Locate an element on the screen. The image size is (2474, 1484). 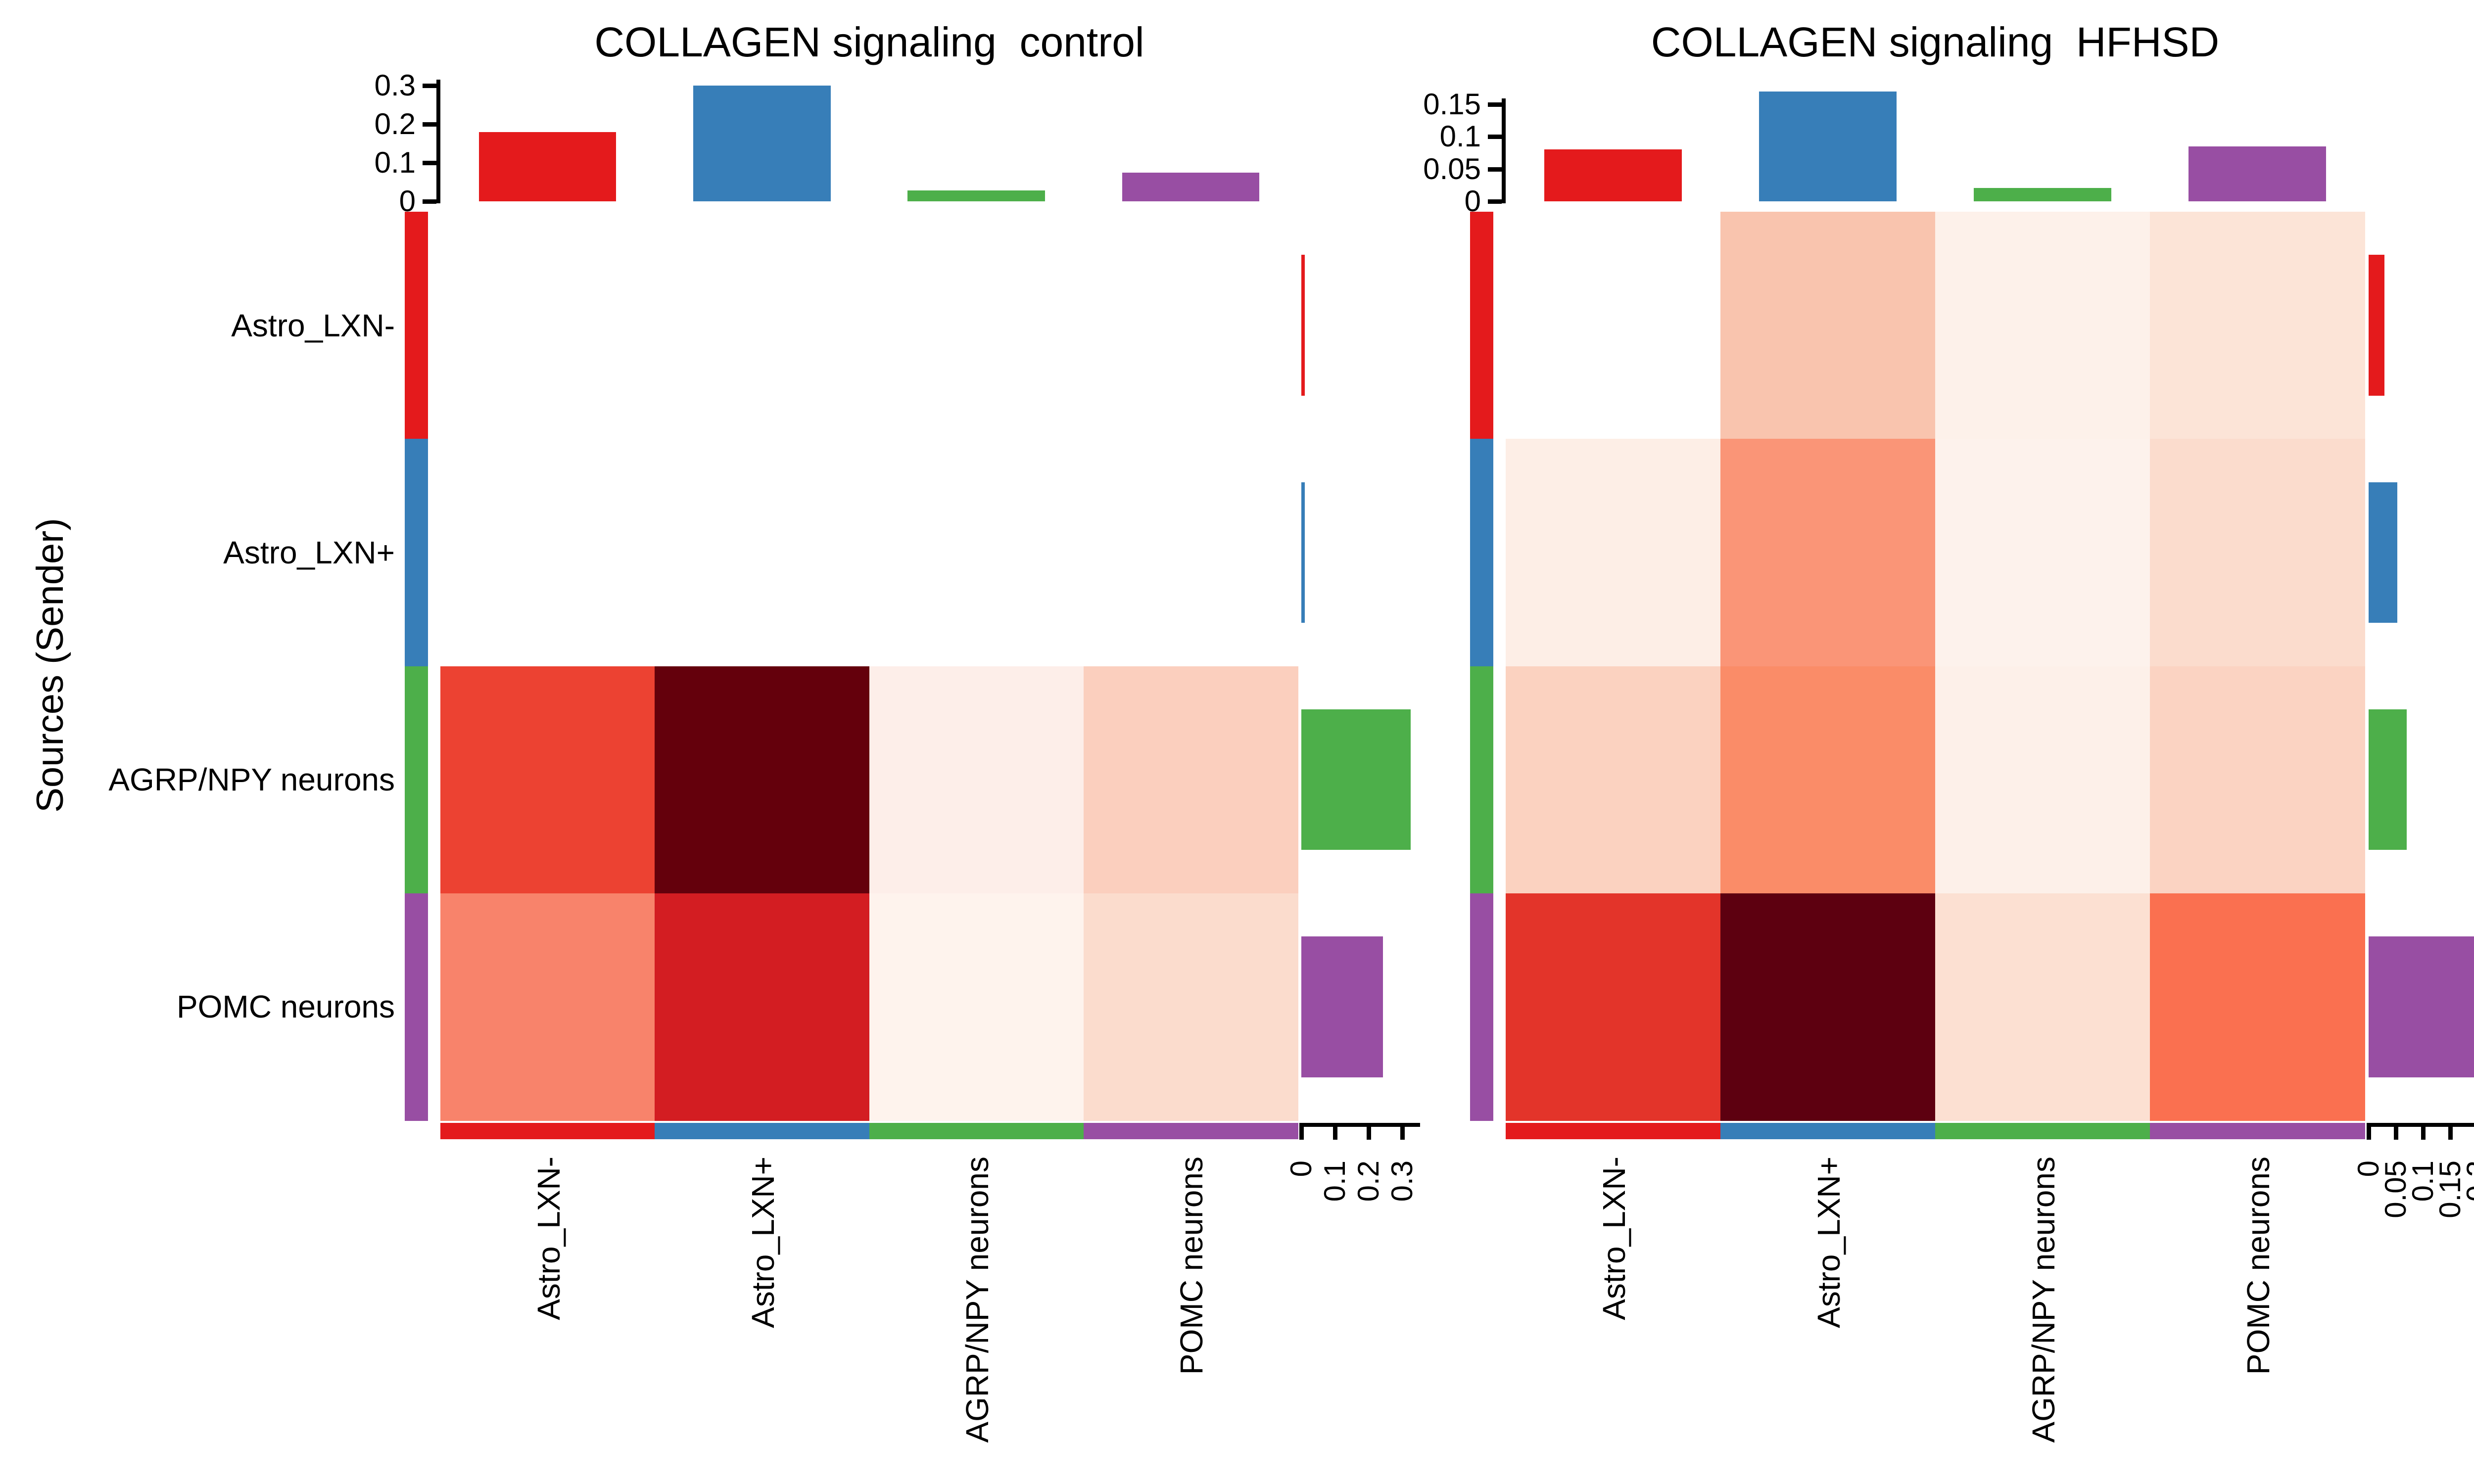
panel-title-control: COLLAGEN signaling control is located at coordinates (869, 42).